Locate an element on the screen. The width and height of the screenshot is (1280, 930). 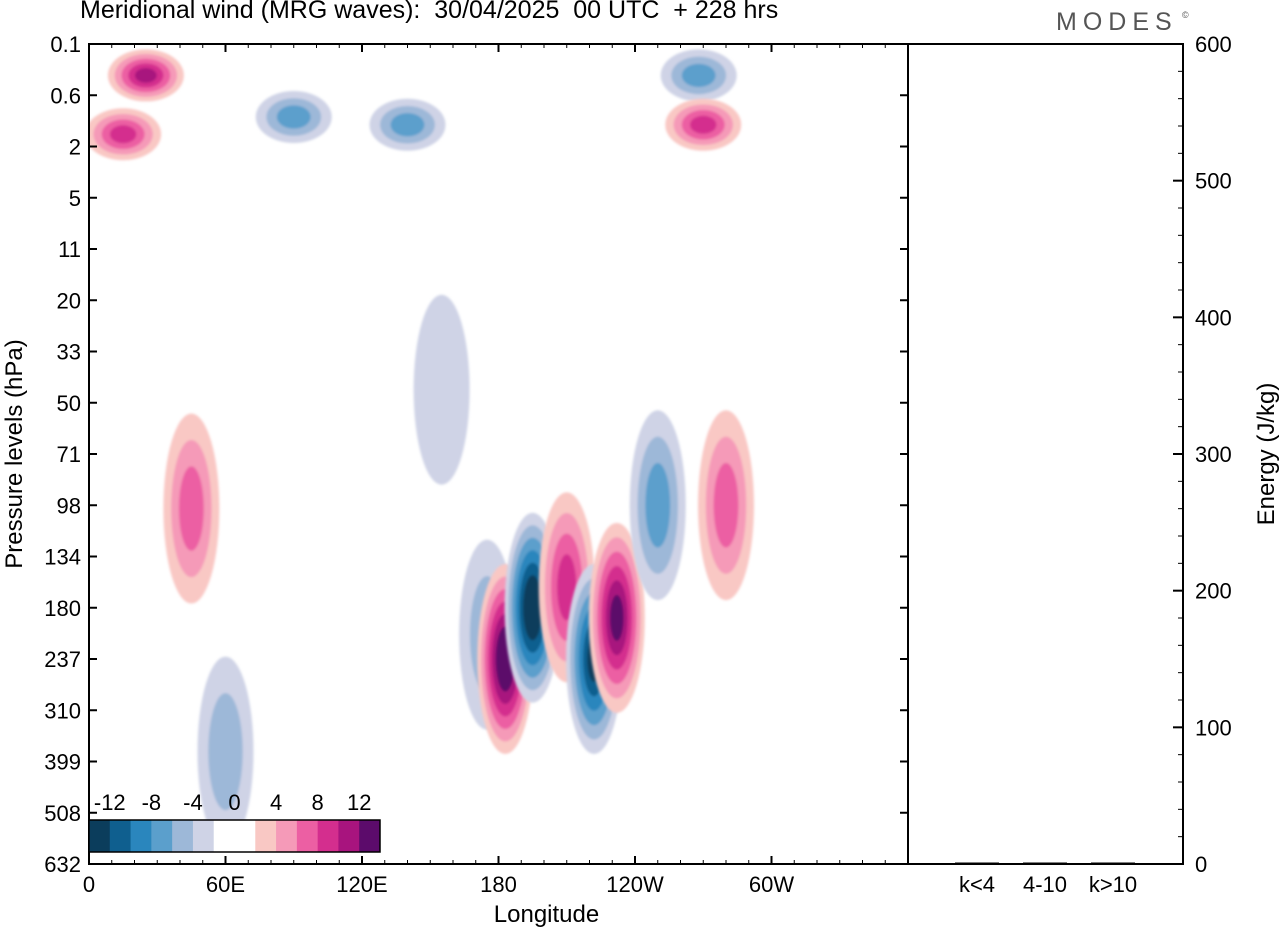
y-tick-label: 399 is located at coordinates (62, 762).